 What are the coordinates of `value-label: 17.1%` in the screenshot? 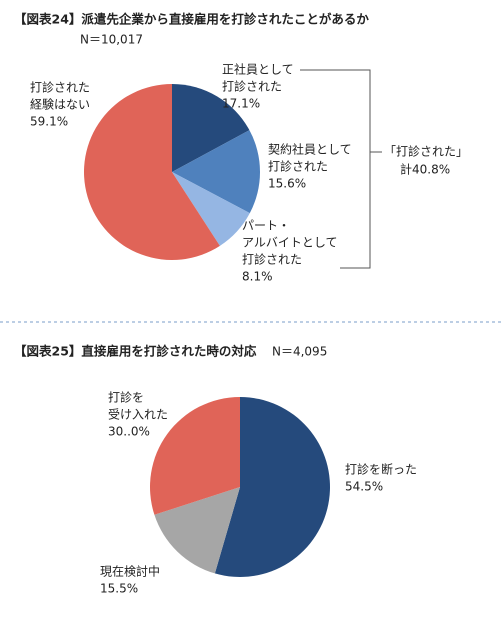 It's located at (241, 104).